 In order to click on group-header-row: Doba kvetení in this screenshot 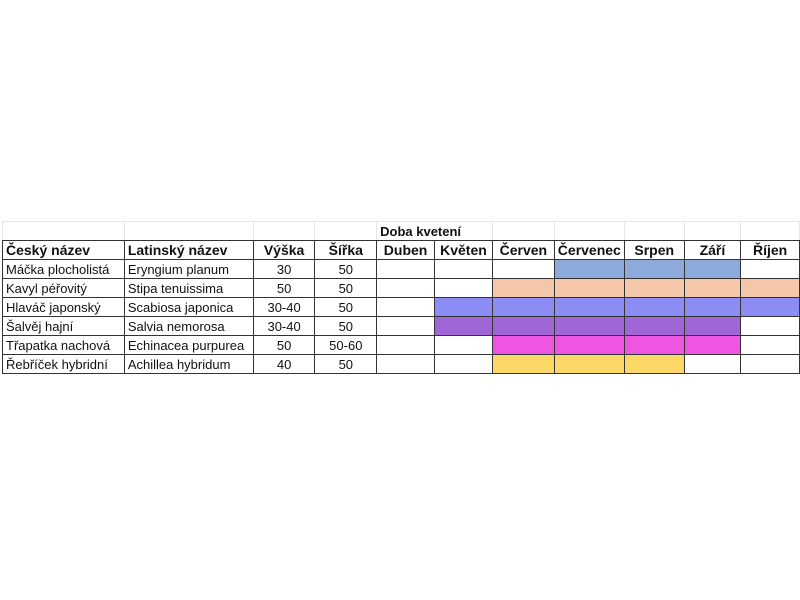, I will do `click(401, 231)`.